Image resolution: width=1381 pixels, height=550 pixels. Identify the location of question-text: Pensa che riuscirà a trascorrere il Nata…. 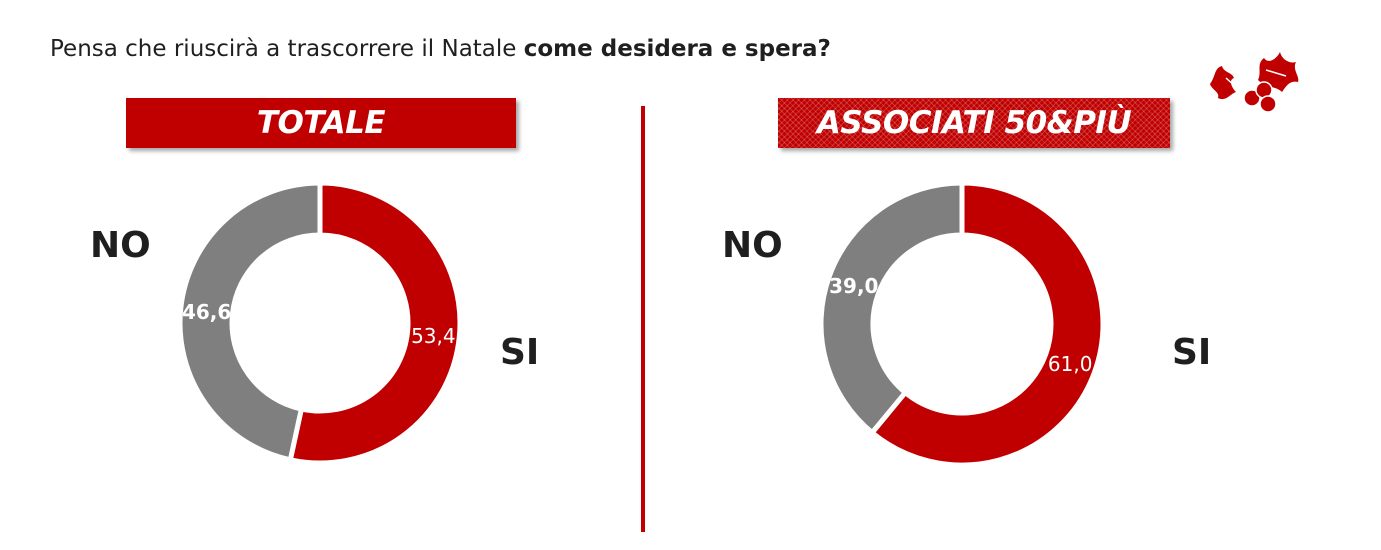
(440, 49).